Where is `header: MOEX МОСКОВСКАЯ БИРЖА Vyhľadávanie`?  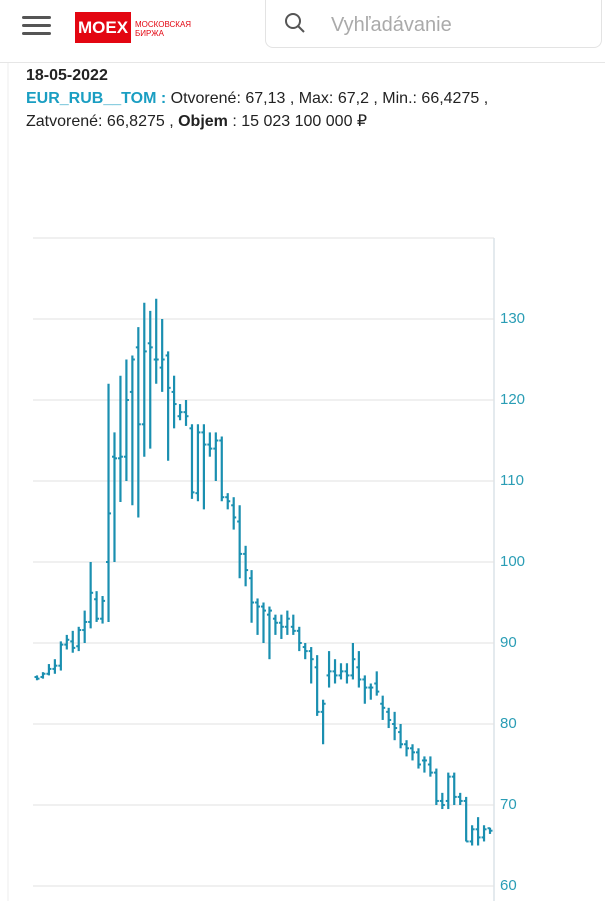
header: MOEX МОСКОВСКАЯ БИРЖА Vyhľadávanie is located at coordinates (302, 31).